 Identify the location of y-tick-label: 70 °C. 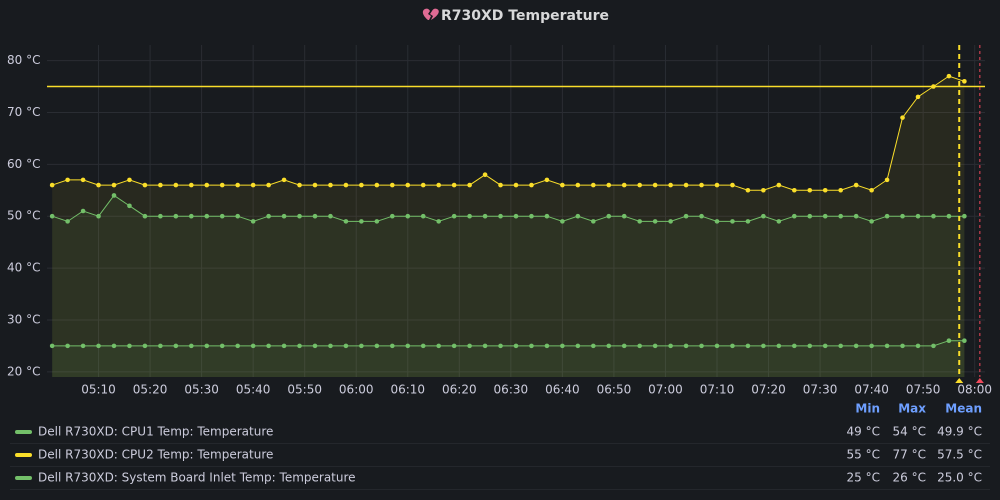
(23, 112).